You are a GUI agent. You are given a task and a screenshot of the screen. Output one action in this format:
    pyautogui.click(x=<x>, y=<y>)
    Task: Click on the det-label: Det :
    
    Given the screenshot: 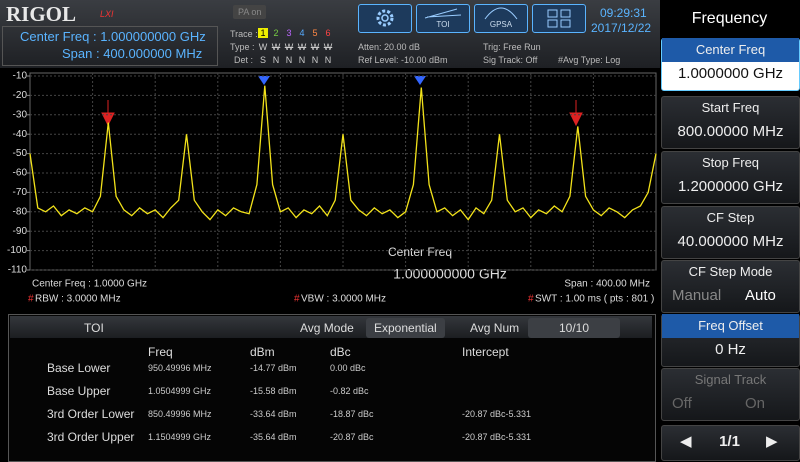 What is the action you would take?
    pyautogui.click(x=244, y=60)
    